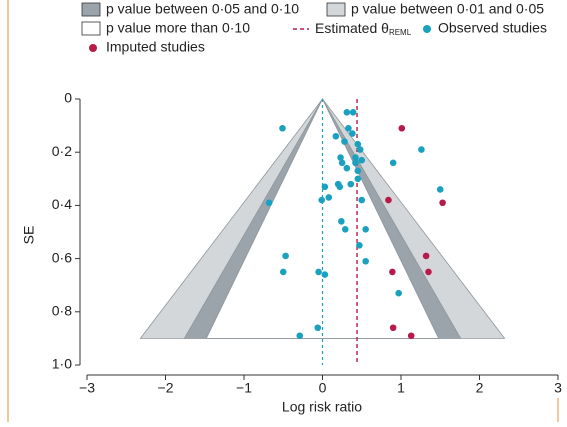  What do you see at coordinates (447, 9) in the screenshot?
I see `legend-label: p value between 0·01 and 0·05` at bounding box center [447, 9].